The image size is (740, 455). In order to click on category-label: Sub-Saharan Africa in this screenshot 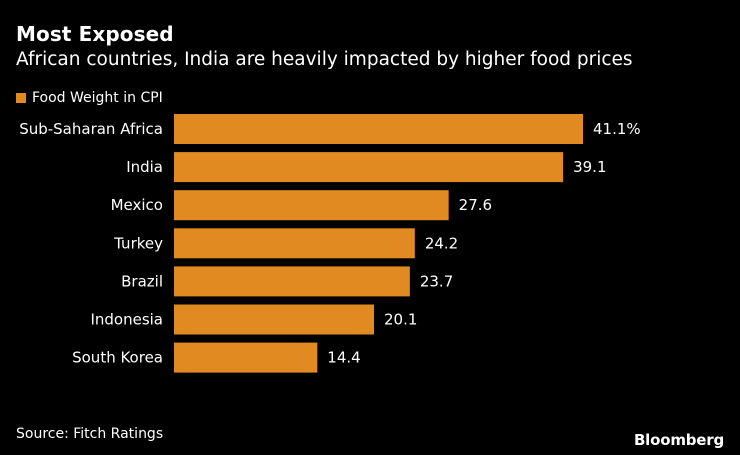, I will do `click(91, 129)`.